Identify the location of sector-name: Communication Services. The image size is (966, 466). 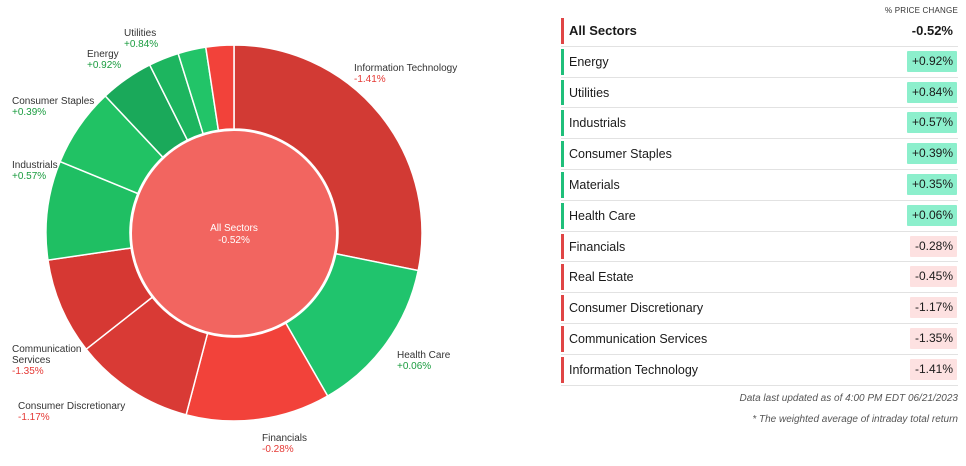
(638, 338).